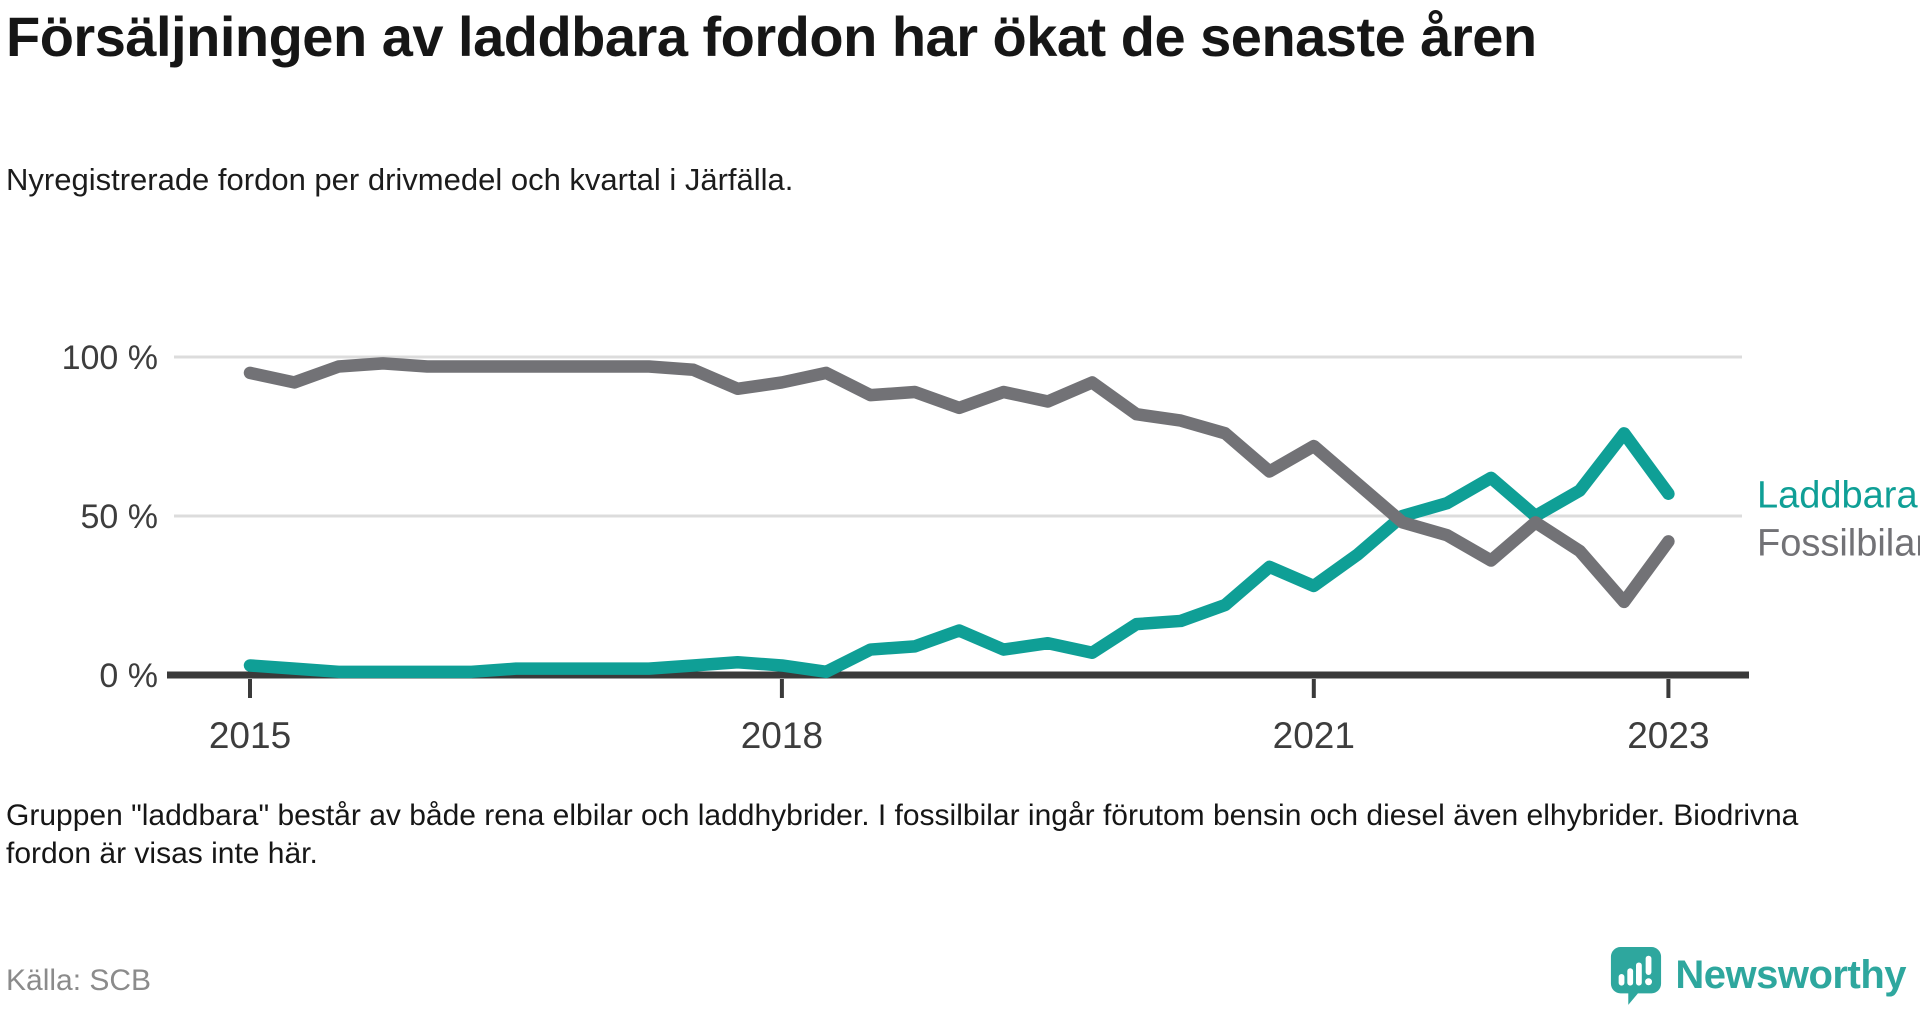 This screenshot has height=1010, width=1920. What do you see at coordinates (1838, 543) in the screenshot?
I see `series-label-fossilbilar: Fossilbilar` at bounding box center [1838, 543].